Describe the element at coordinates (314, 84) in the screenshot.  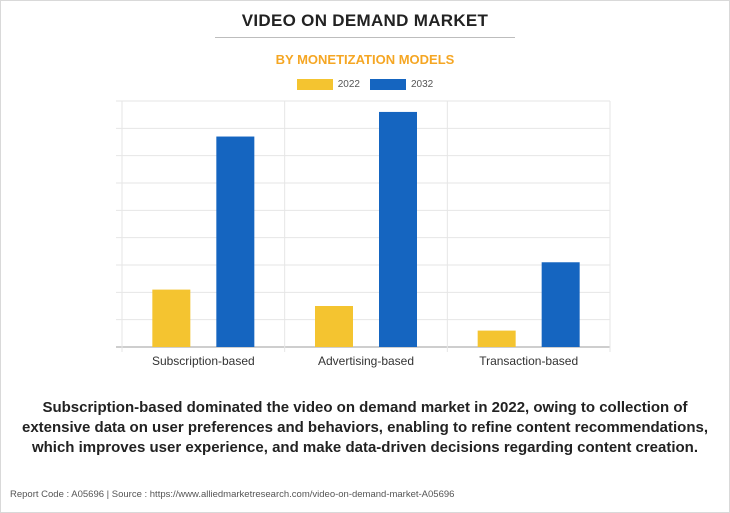
I see `legend-swatch-2022` at that location.